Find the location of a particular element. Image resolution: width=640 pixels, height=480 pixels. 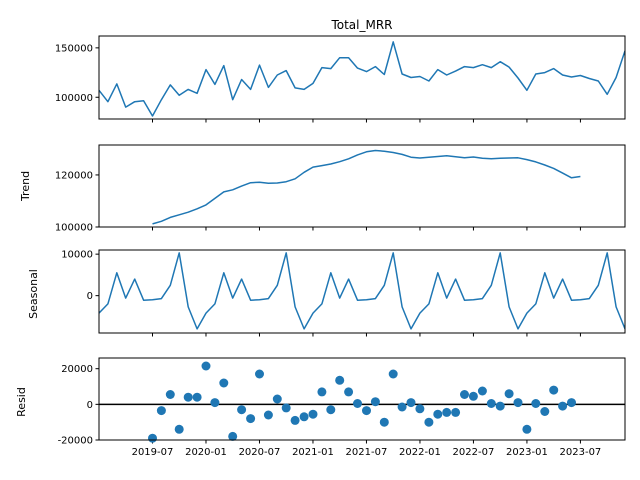

seasonal-axes-frame is located at coordinates (362, 291).